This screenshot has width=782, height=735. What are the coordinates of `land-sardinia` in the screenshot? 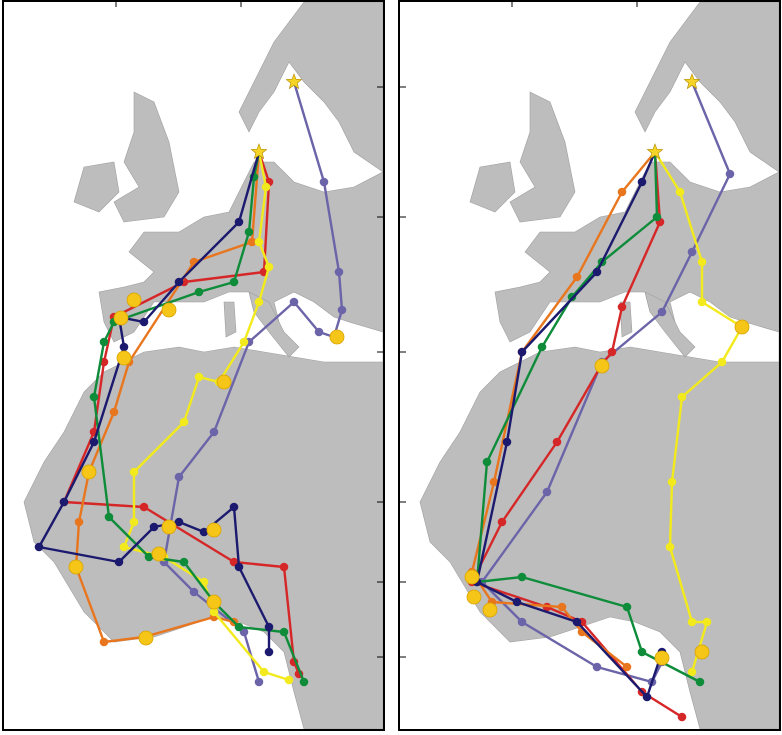 It's located at (230, 319).